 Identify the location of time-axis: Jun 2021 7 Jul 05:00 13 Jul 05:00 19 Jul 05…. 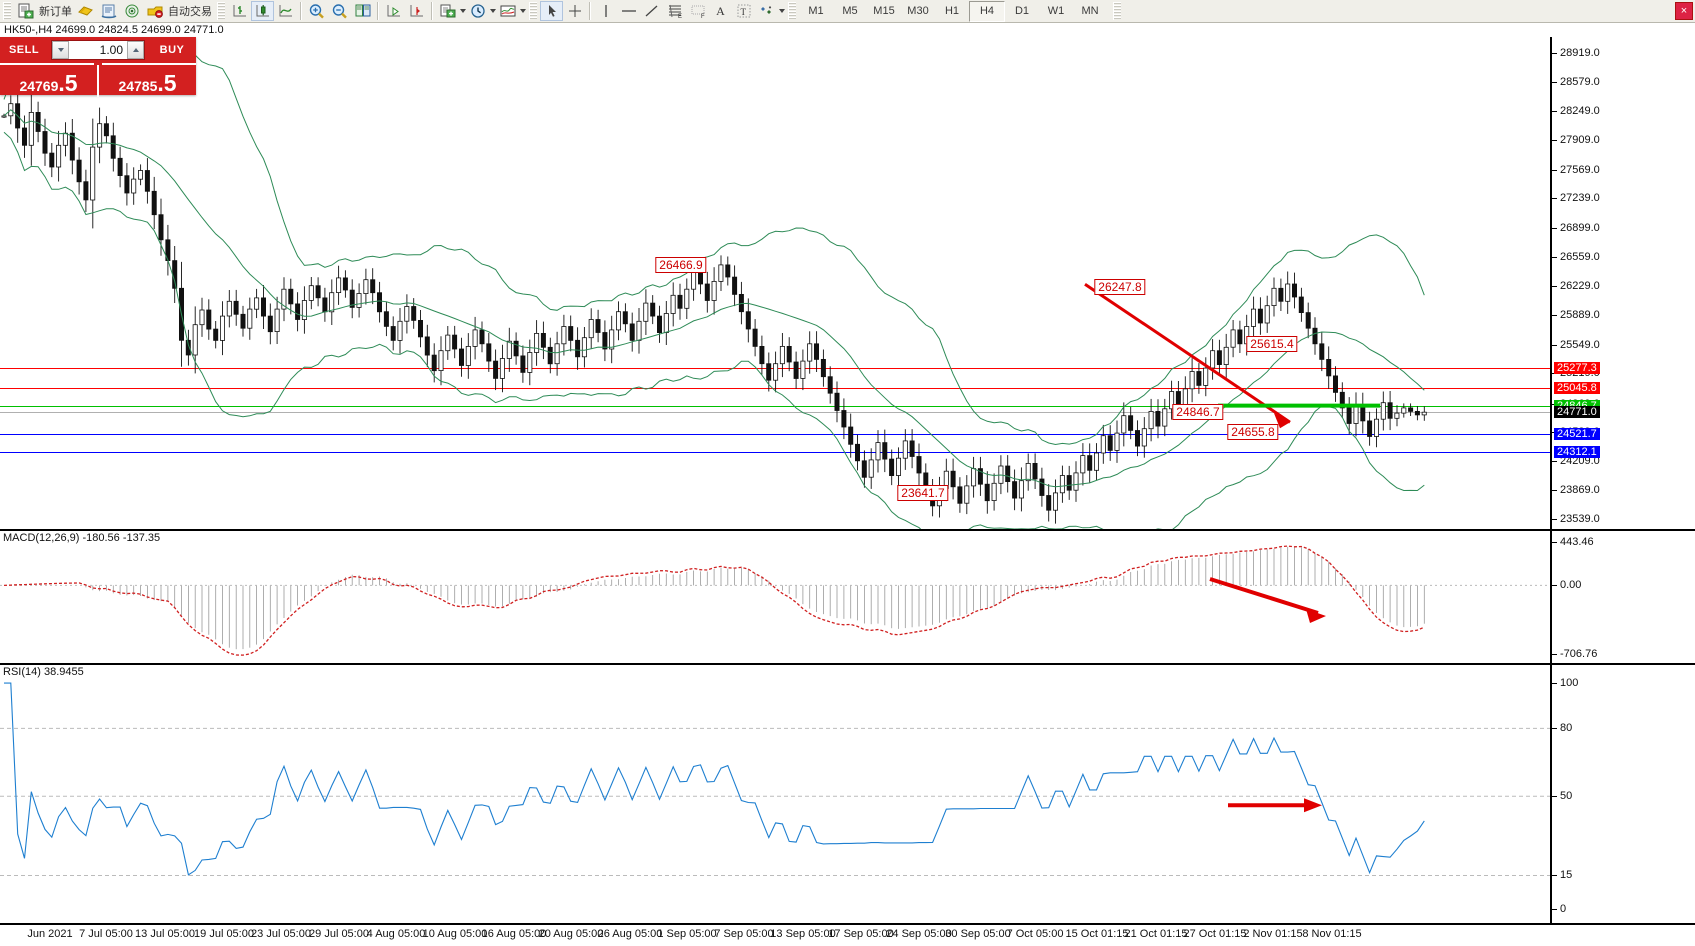
(847, 934).